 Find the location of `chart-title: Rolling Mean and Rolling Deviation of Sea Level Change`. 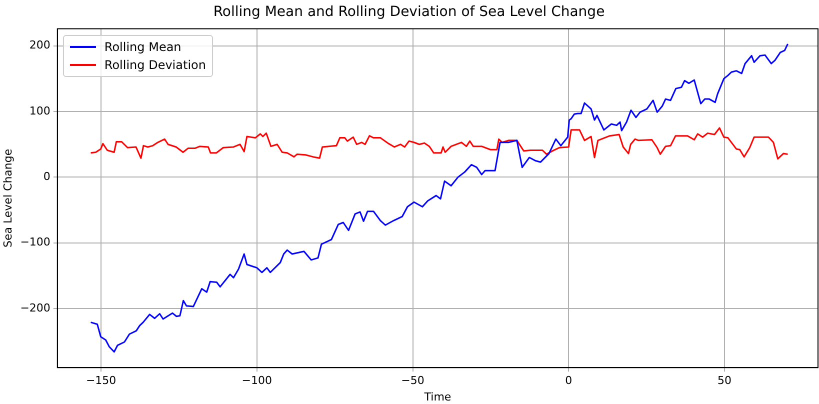

chart-title: Rolling Mean and Rolling Deviation of Sea Level Change is located at coordinates (409, 12).